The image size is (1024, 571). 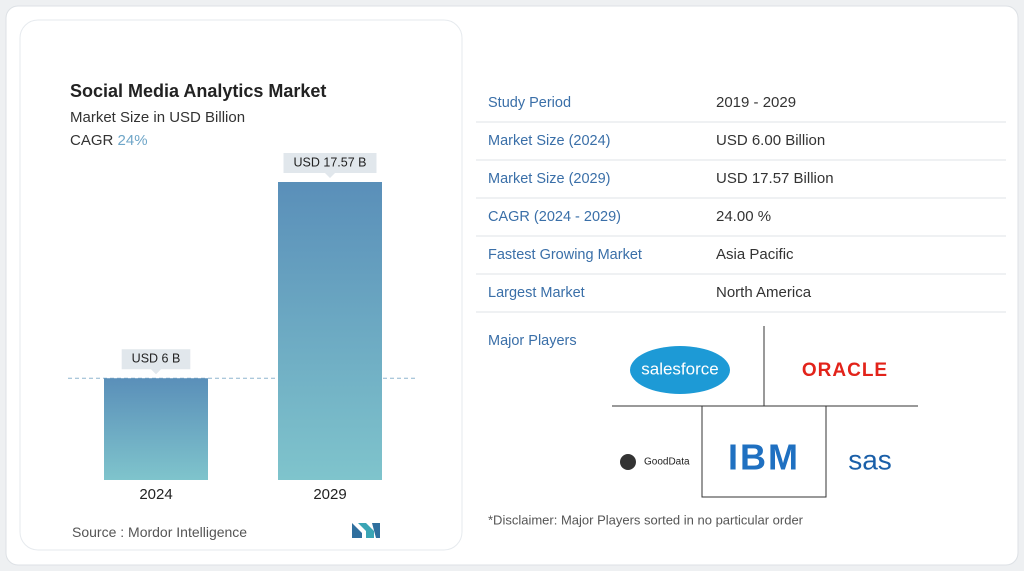 I want to click on players-title: Major Players, so click(x=532, y=341).